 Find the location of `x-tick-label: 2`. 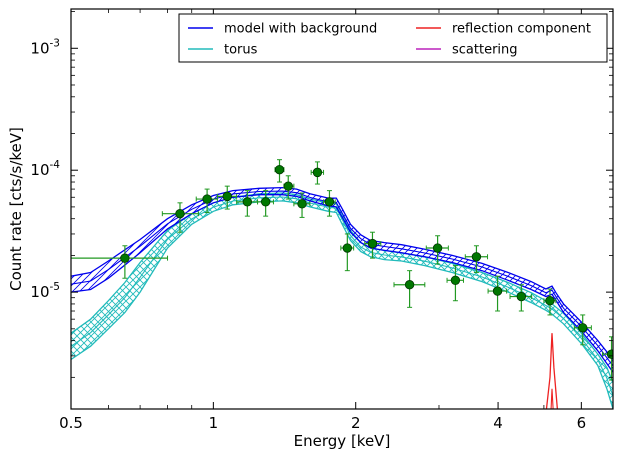

x-tick-label: 2 is located at coordinates (356, 423).